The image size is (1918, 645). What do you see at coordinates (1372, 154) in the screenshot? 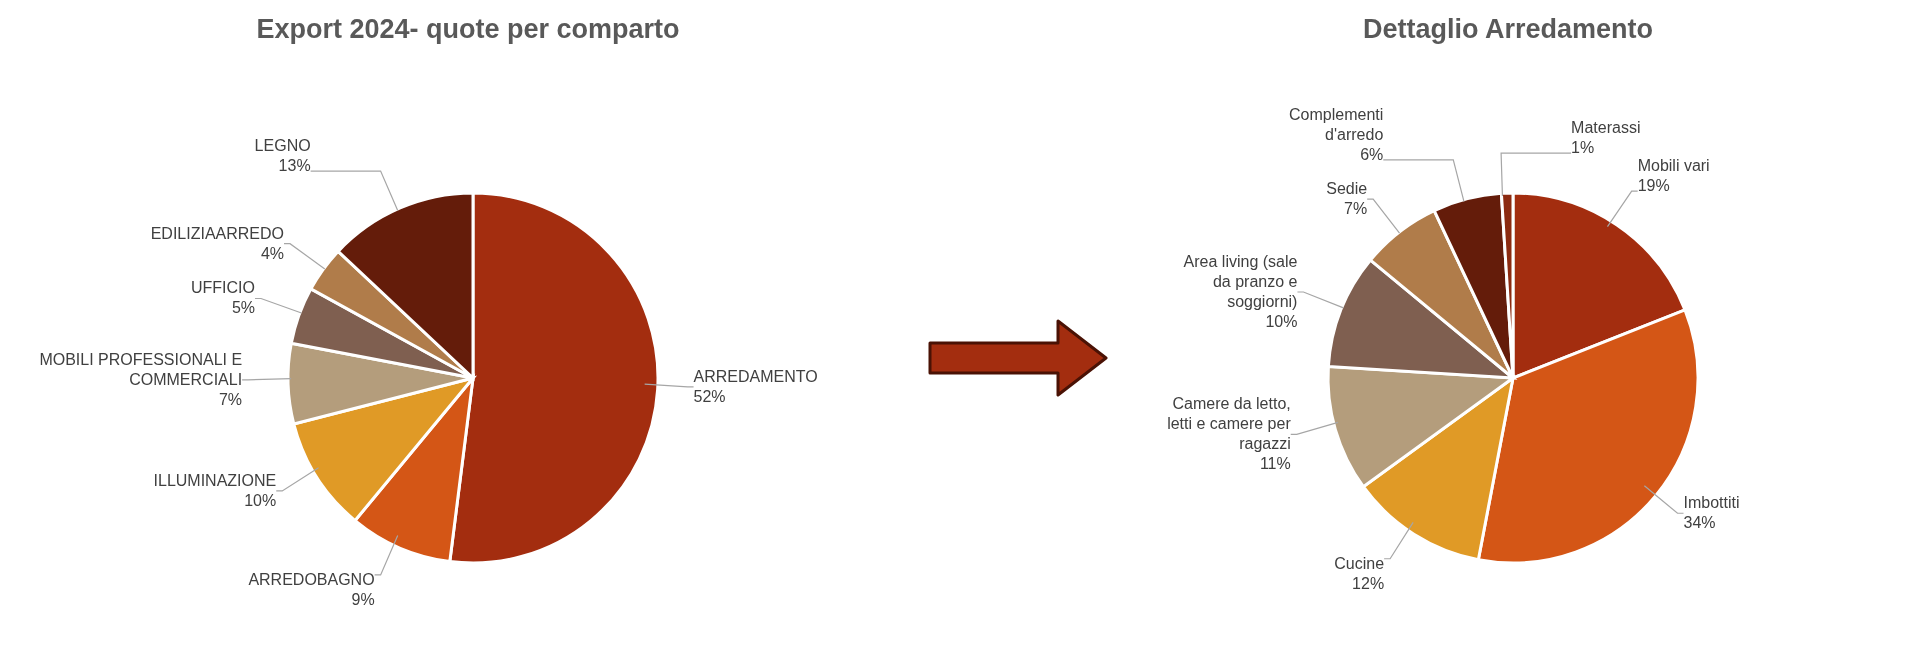
I see `data-label: 6%` at bounding box center [1372, 154].